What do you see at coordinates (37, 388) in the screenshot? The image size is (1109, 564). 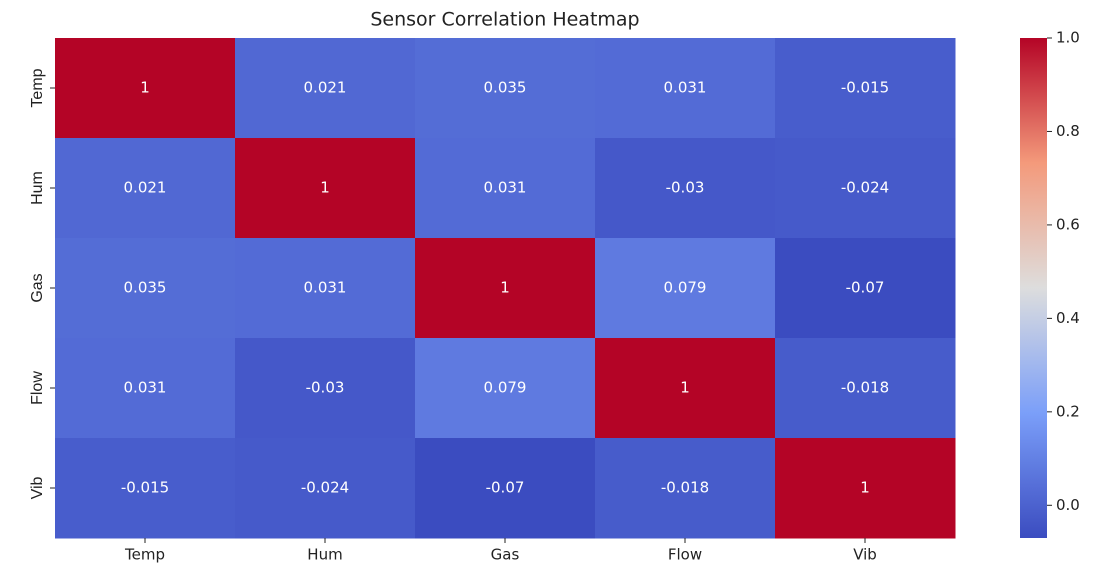 I see `y-tick-label: Flow` at bounding box center [37, 388].